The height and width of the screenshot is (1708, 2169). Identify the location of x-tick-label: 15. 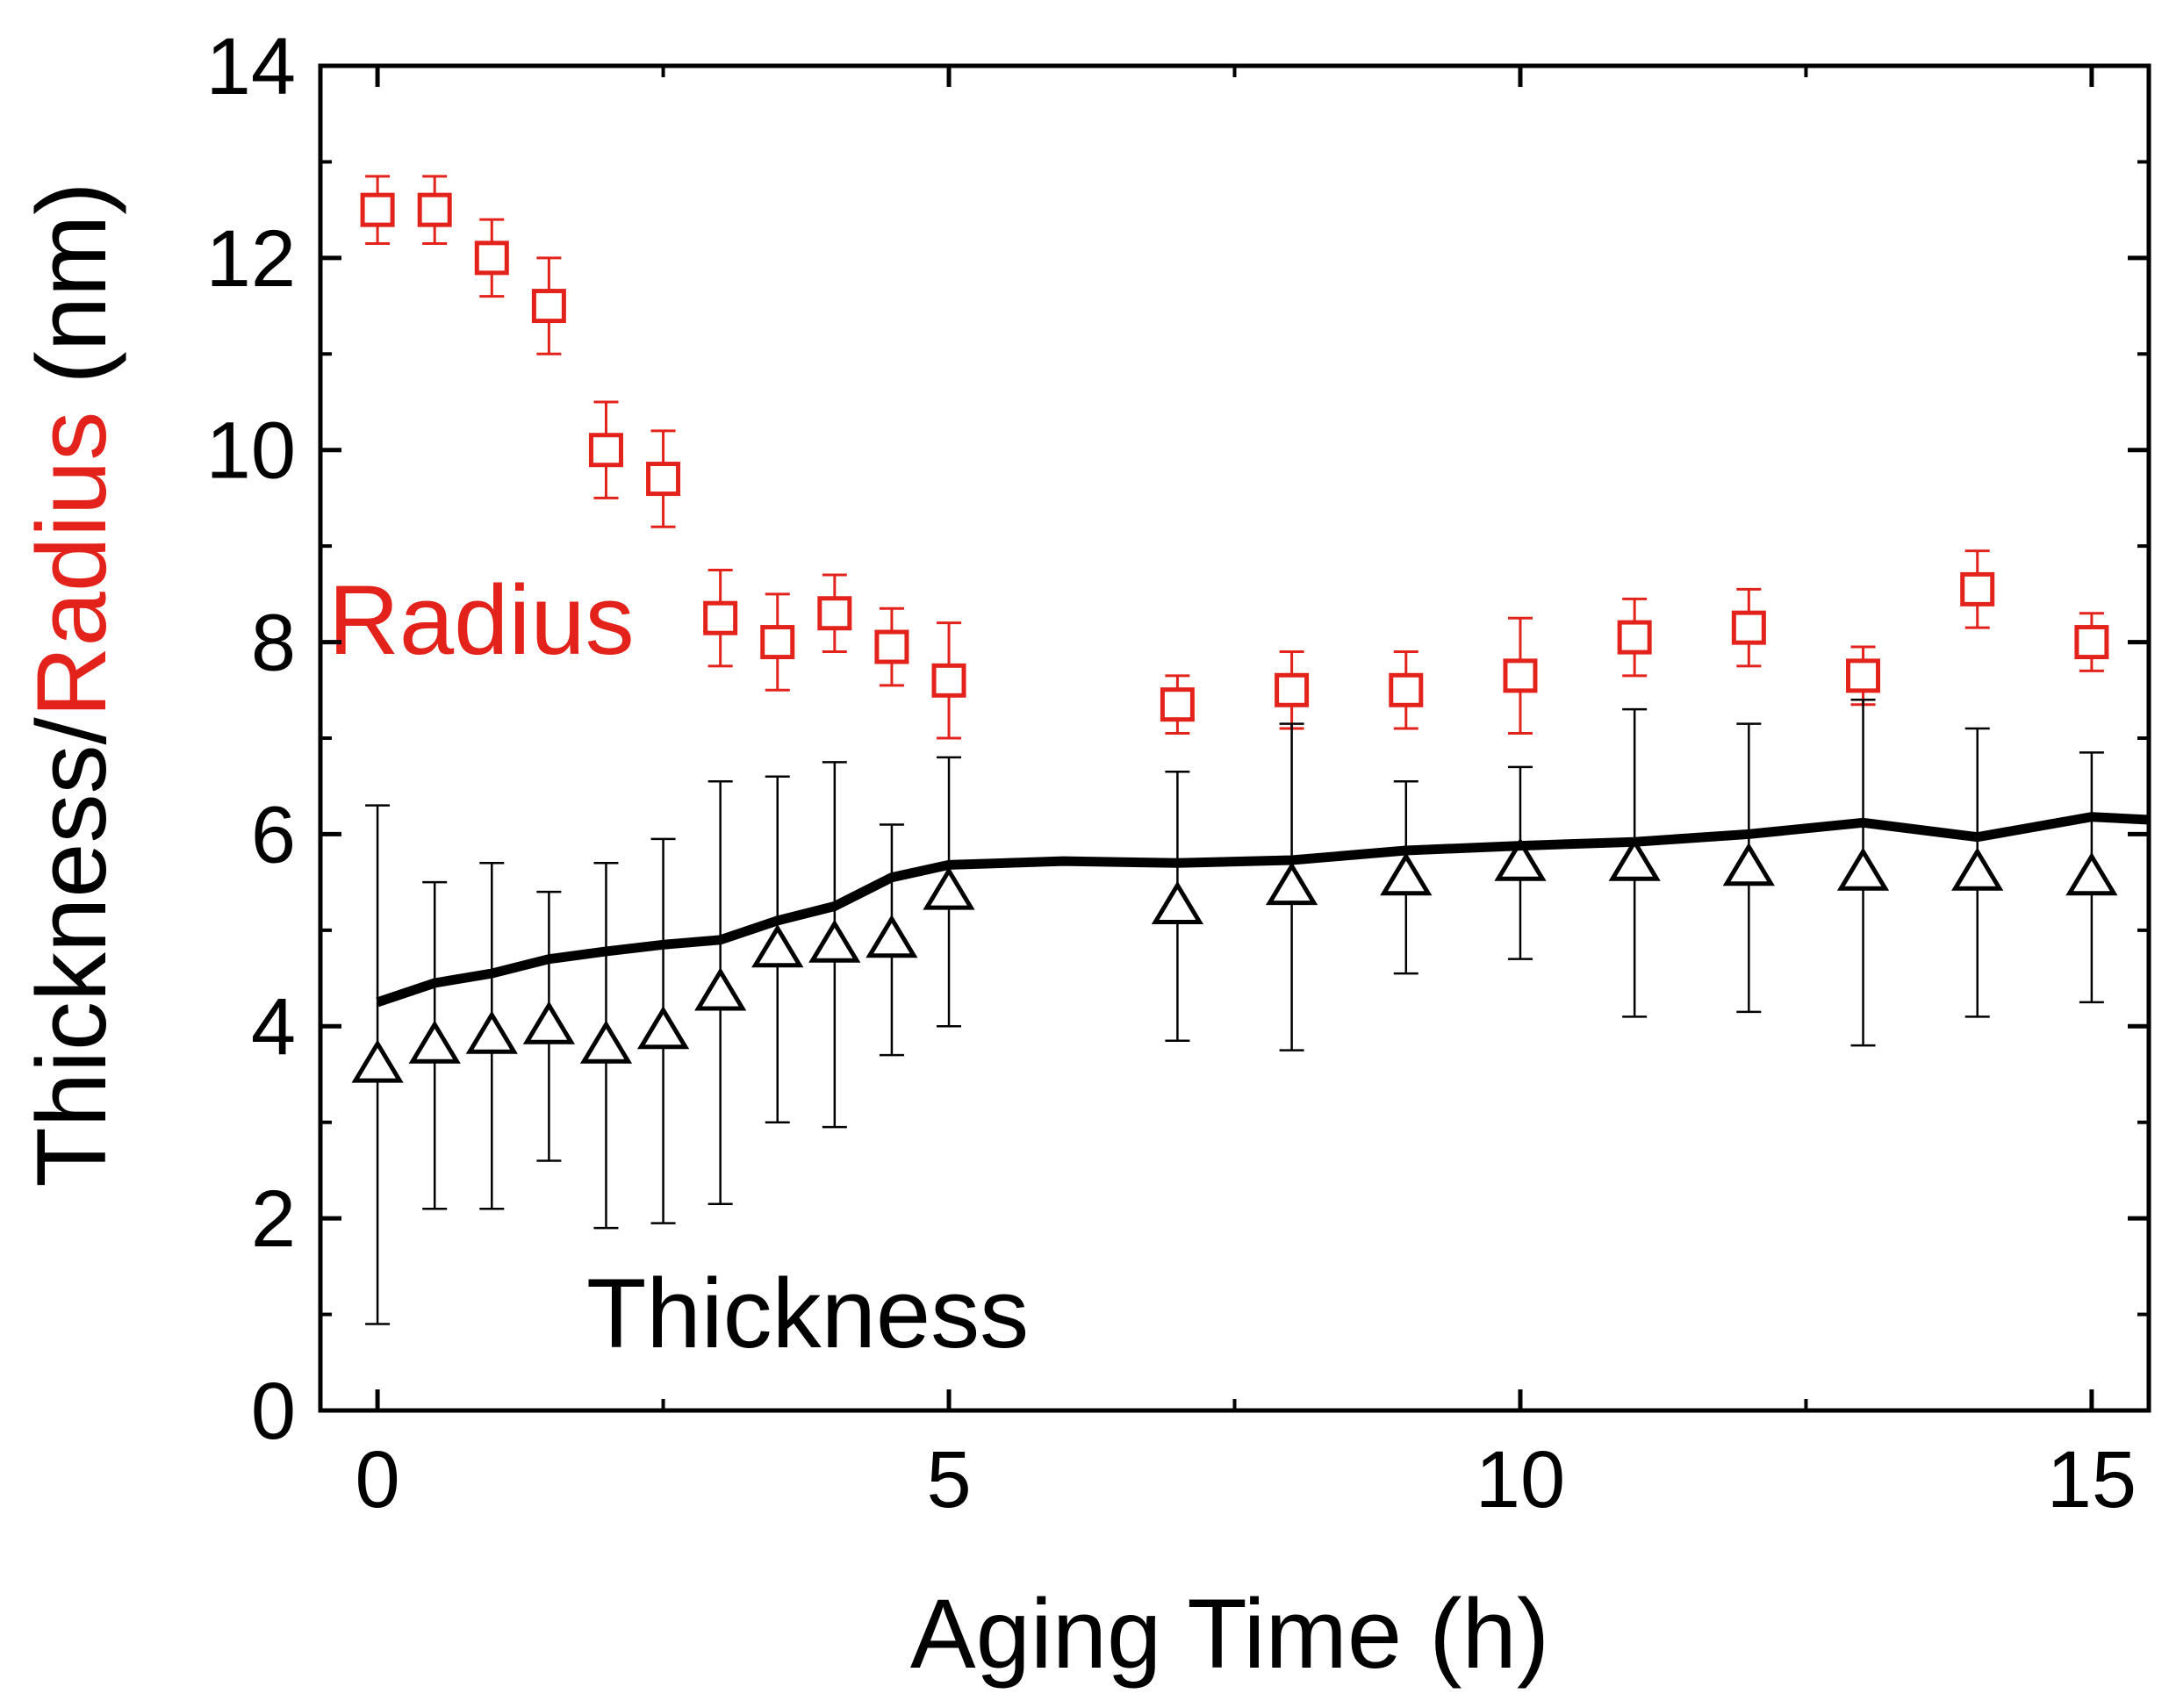
(2092, 1480).